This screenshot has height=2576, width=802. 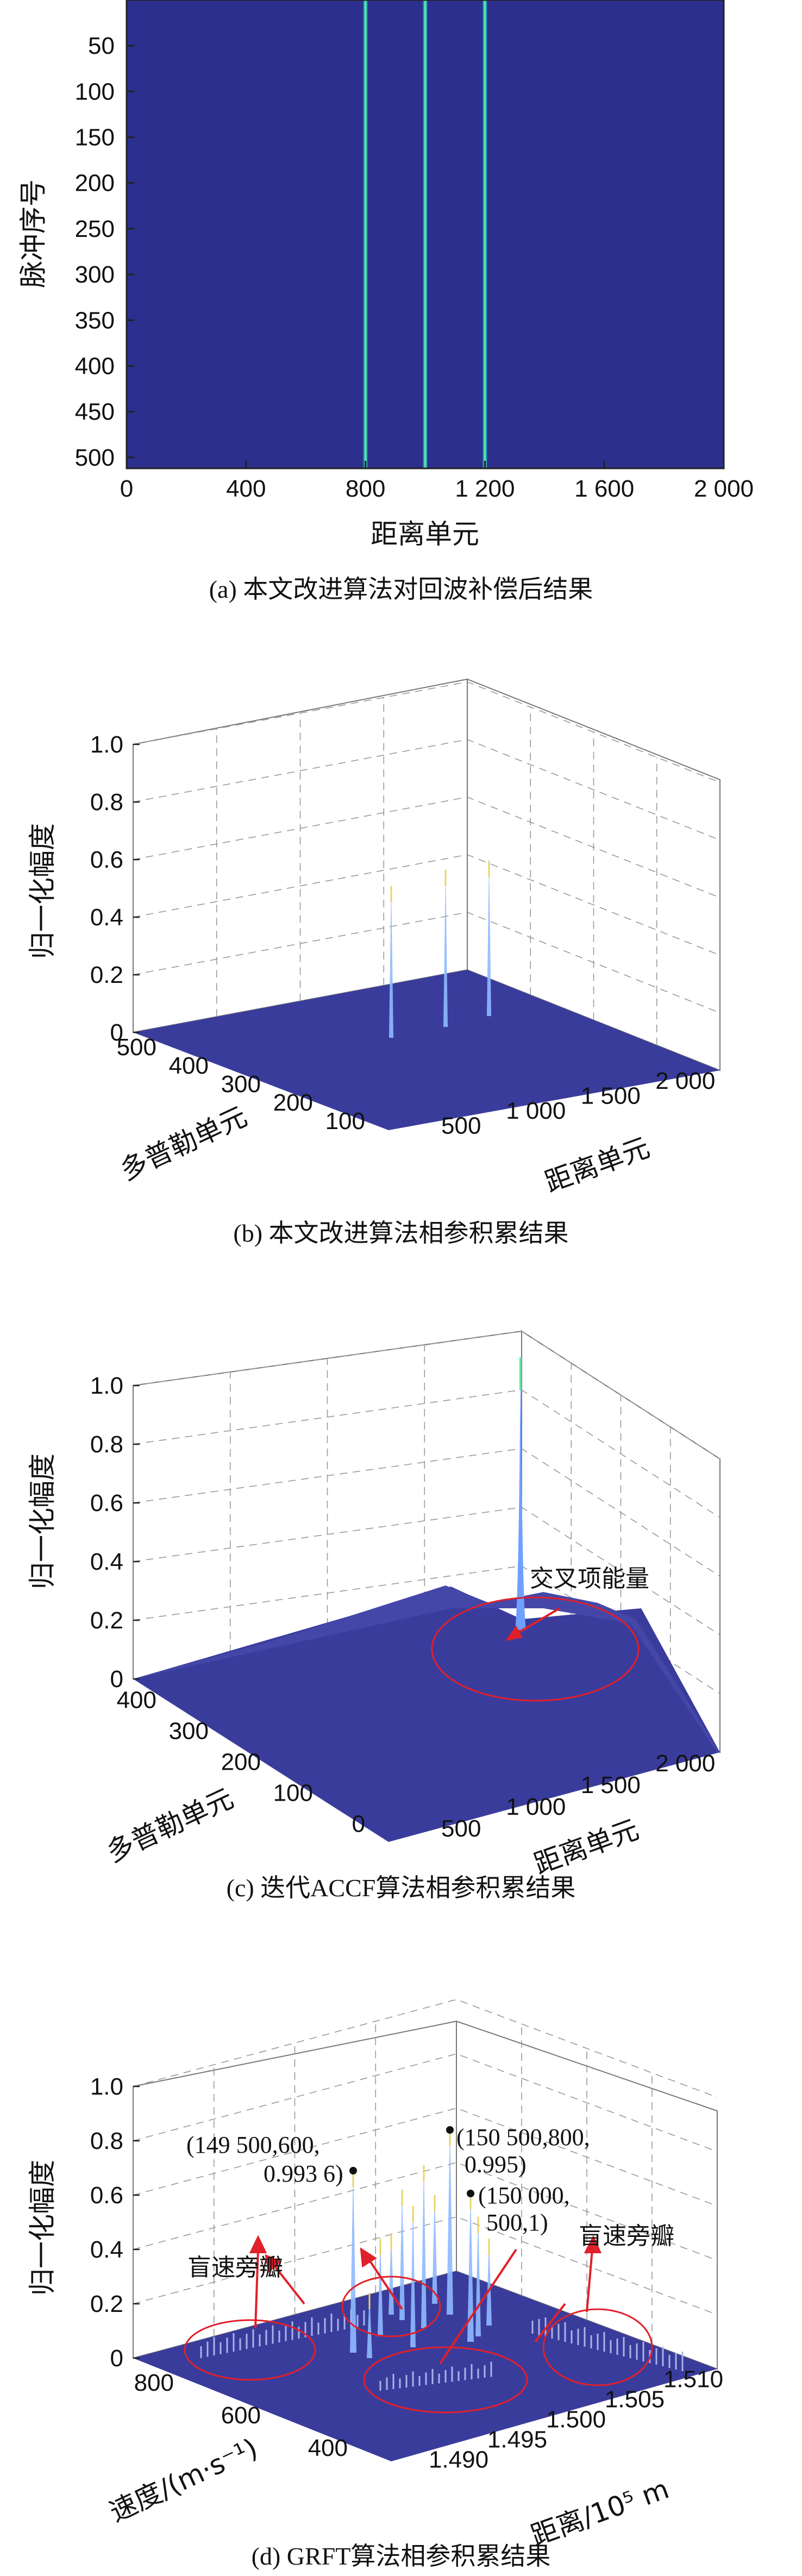 I want to click on z-tick-label: 0.4, so click(x=106, y=917).